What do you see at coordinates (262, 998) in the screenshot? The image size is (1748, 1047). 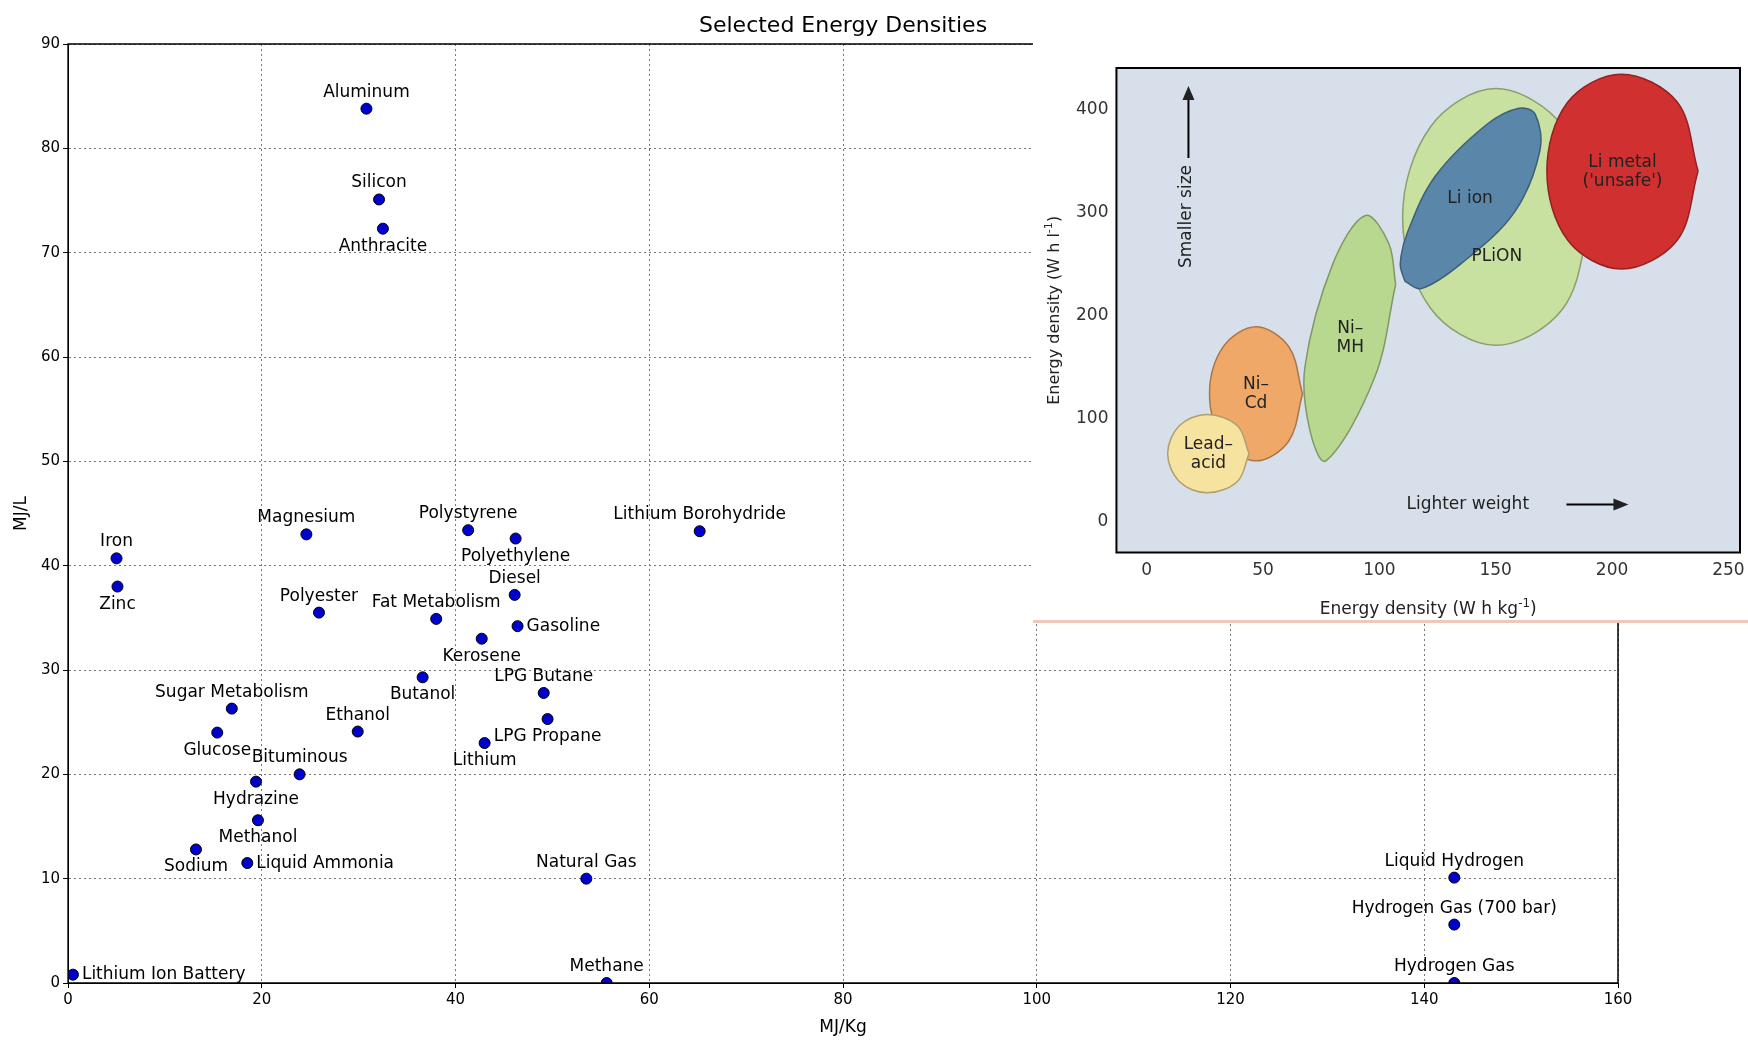 I see `x-tick-label: 20` at bounding box center [262, 998].